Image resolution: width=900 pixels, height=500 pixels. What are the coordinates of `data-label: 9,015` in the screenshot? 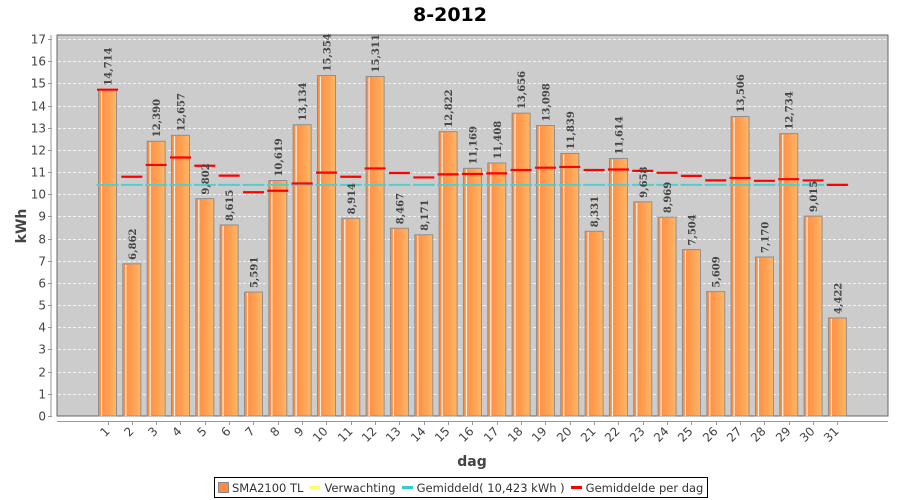 It's located at (814, 196).